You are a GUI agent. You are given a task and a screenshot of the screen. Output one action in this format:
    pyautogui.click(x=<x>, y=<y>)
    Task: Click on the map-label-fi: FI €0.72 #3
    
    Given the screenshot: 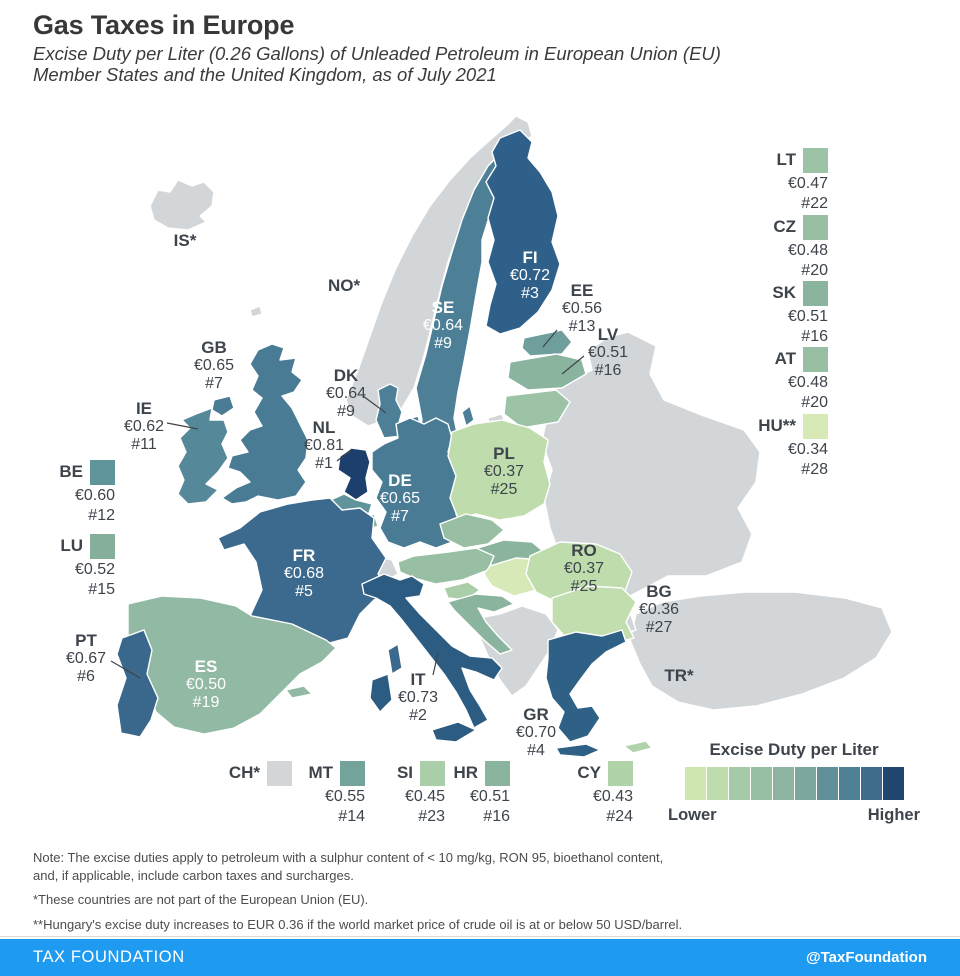 What is the action you would take?
    pyautogui.click(x=530, y=275)
    